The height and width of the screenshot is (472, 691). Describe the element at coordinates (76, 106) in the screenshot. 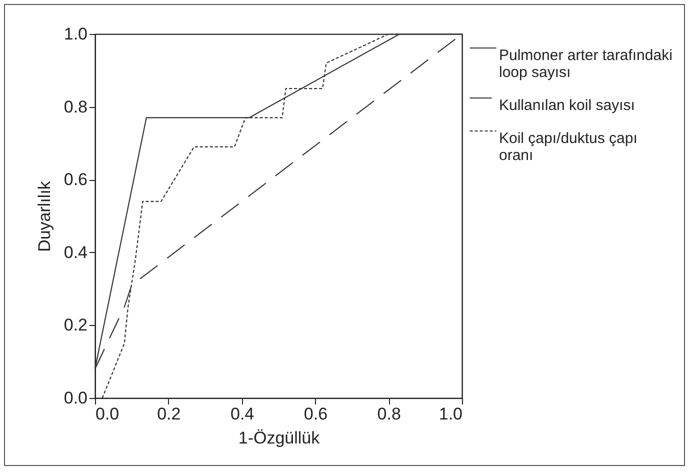

I see `y-tick-label: 0.8` at that location.